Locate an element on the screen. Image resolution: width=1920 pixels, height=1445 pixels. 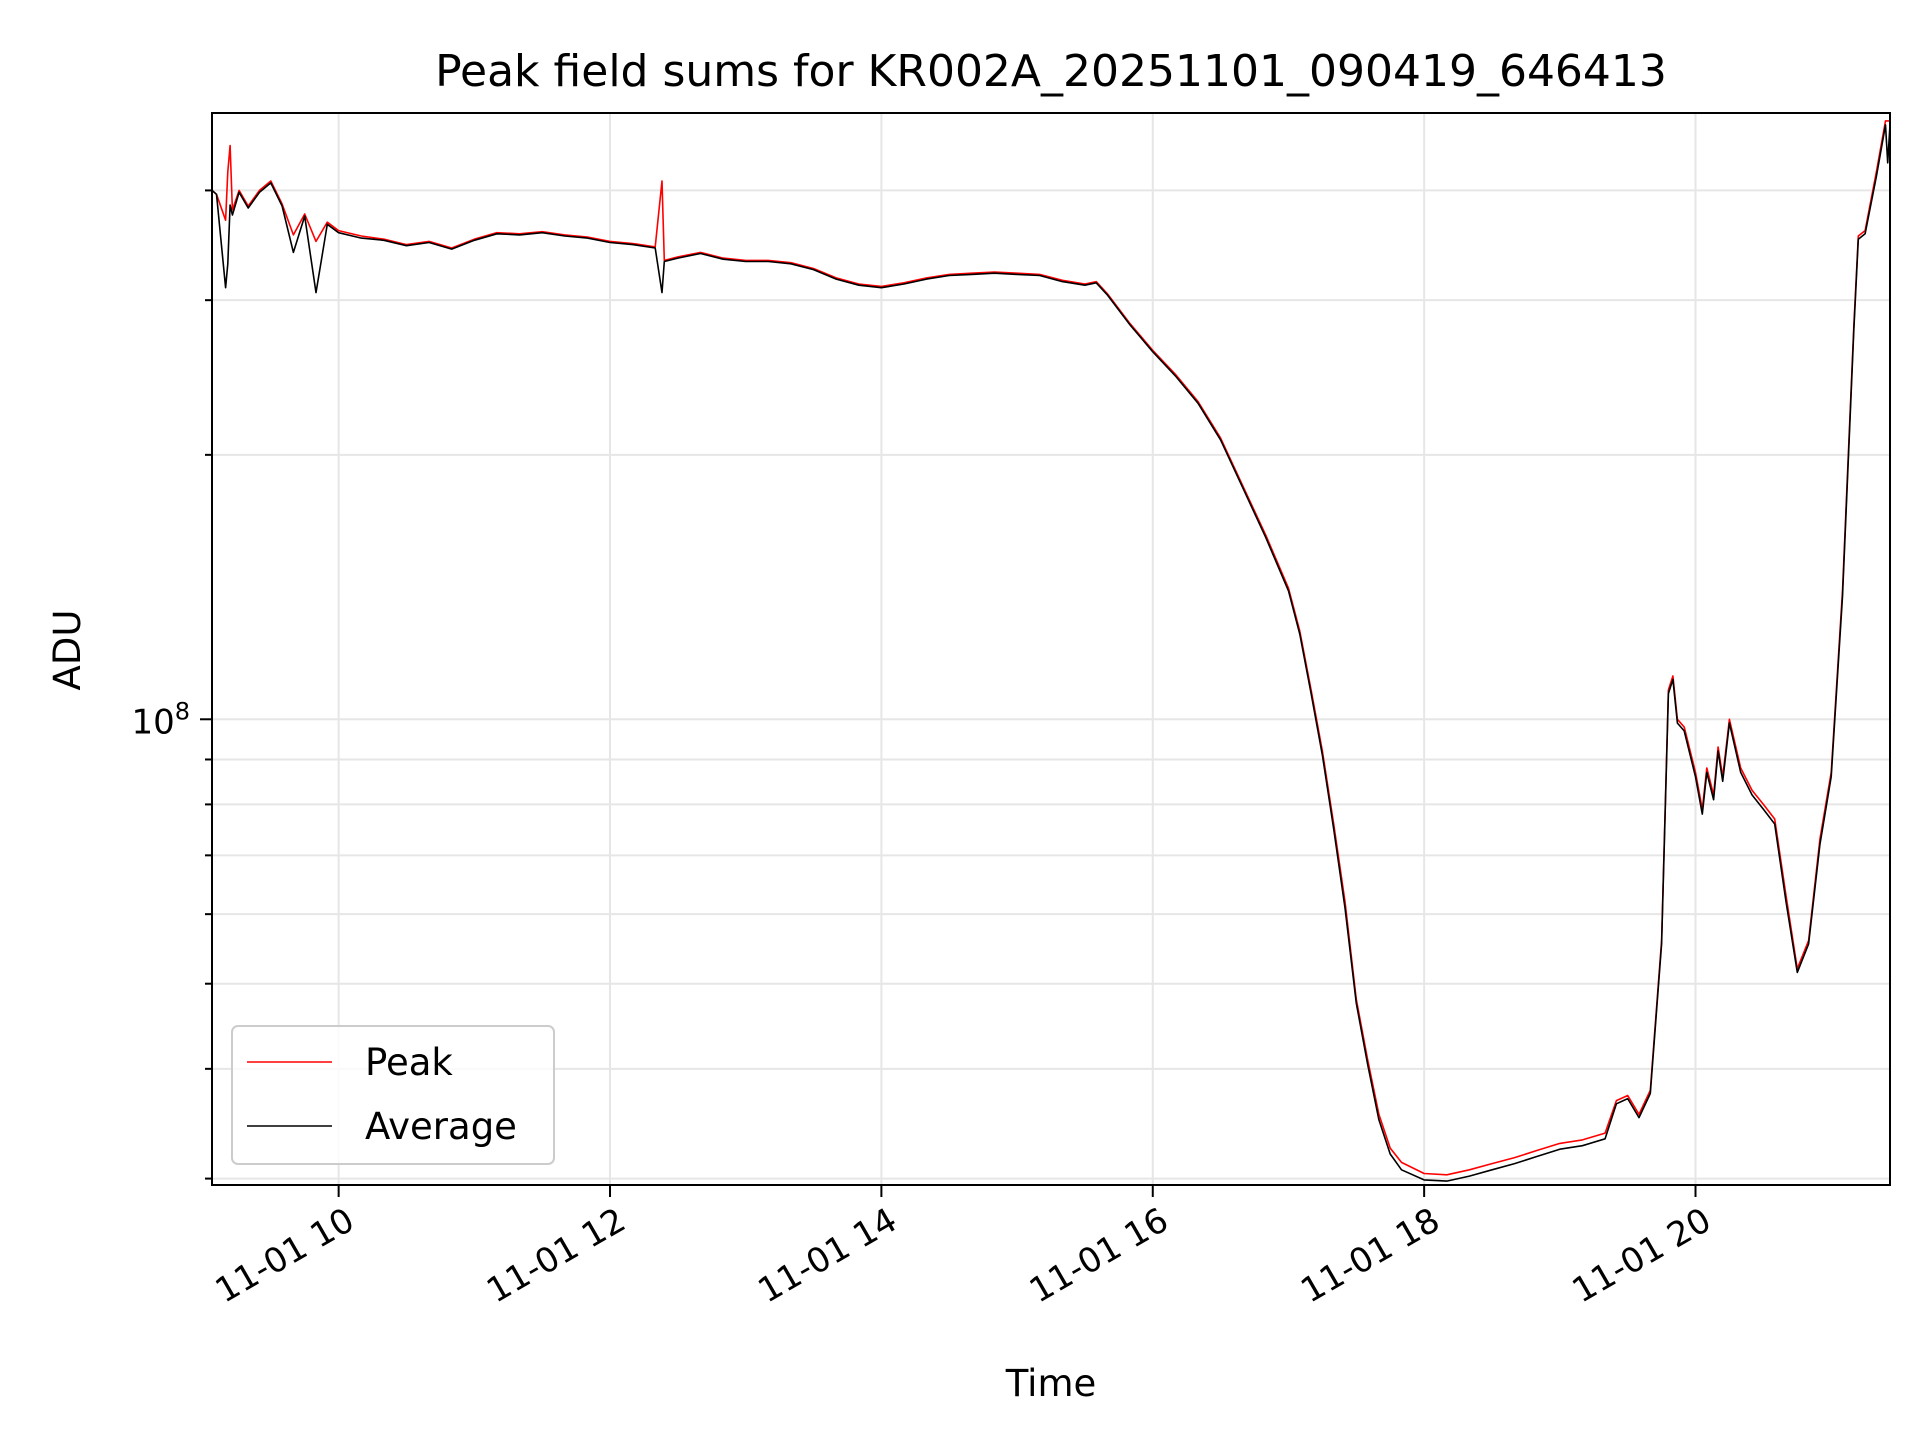
y-axis-label: ADU is located at coordinates (67, 650).